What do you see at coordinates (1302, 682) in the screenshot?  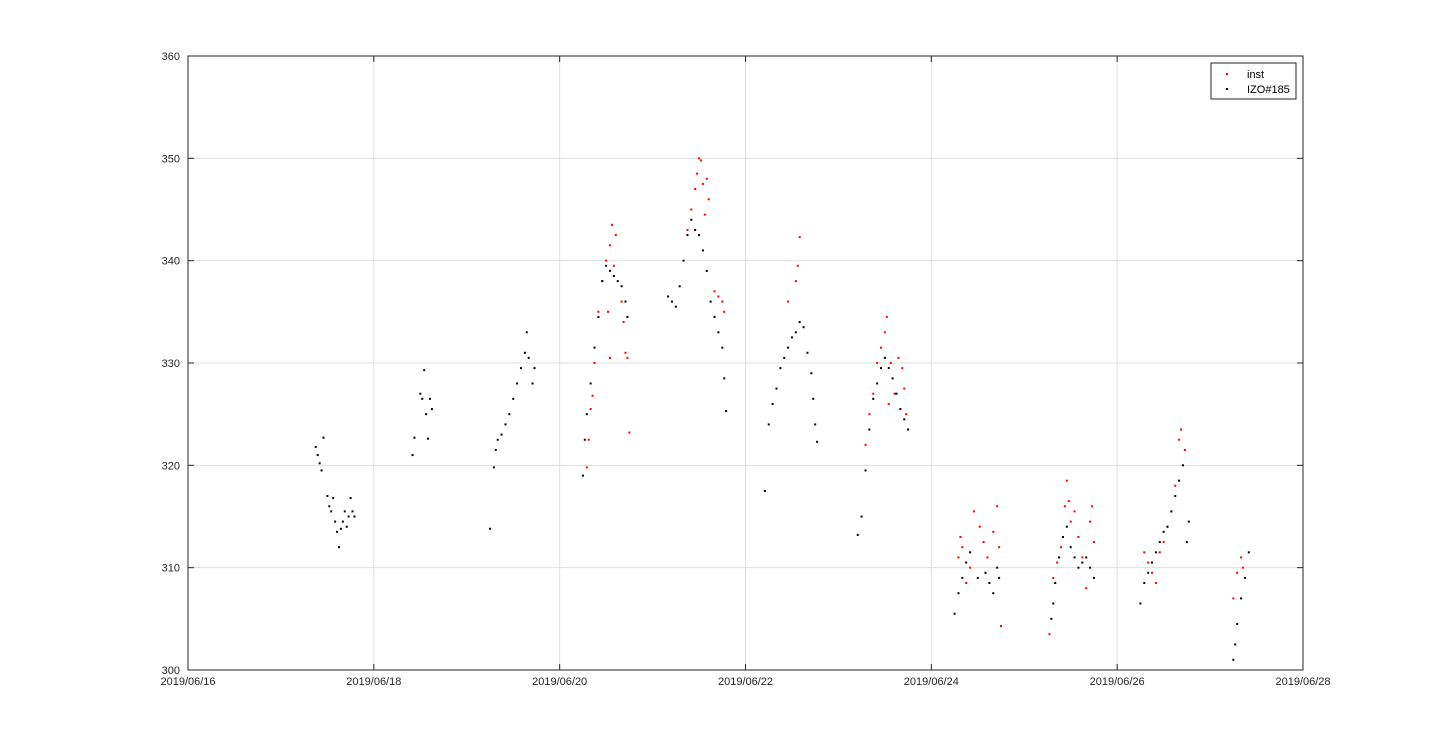 I see `x-tick-label: 2019/06/28` at bounding box center [1302, 682].